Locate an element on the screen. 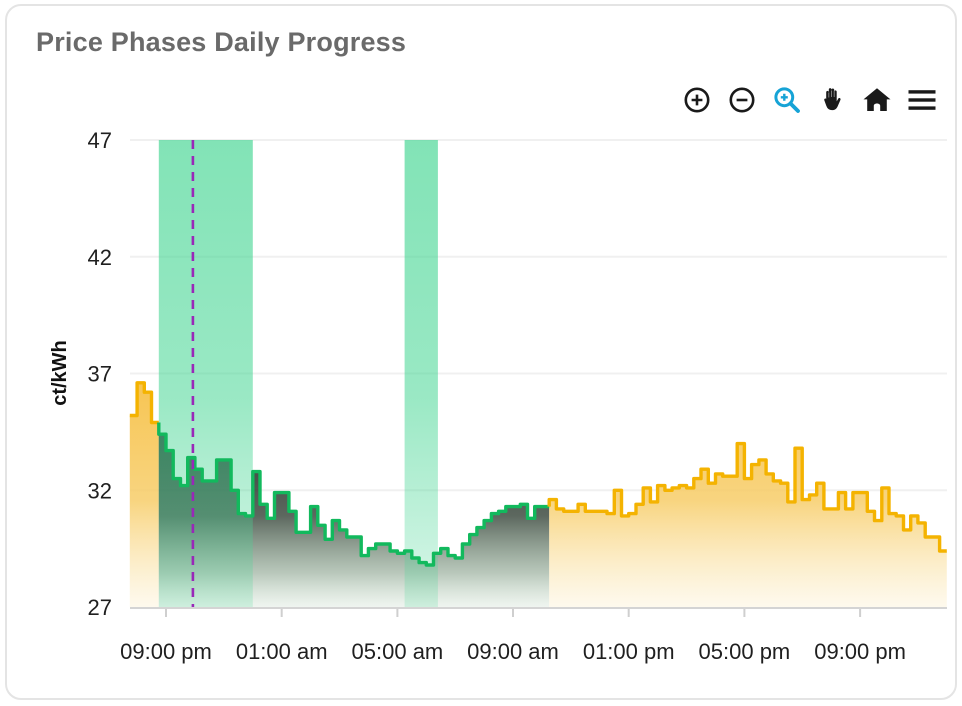 Image resolution: width=962 pixels, height=706 pixels. menu-button is located at coordinates (922, 100).